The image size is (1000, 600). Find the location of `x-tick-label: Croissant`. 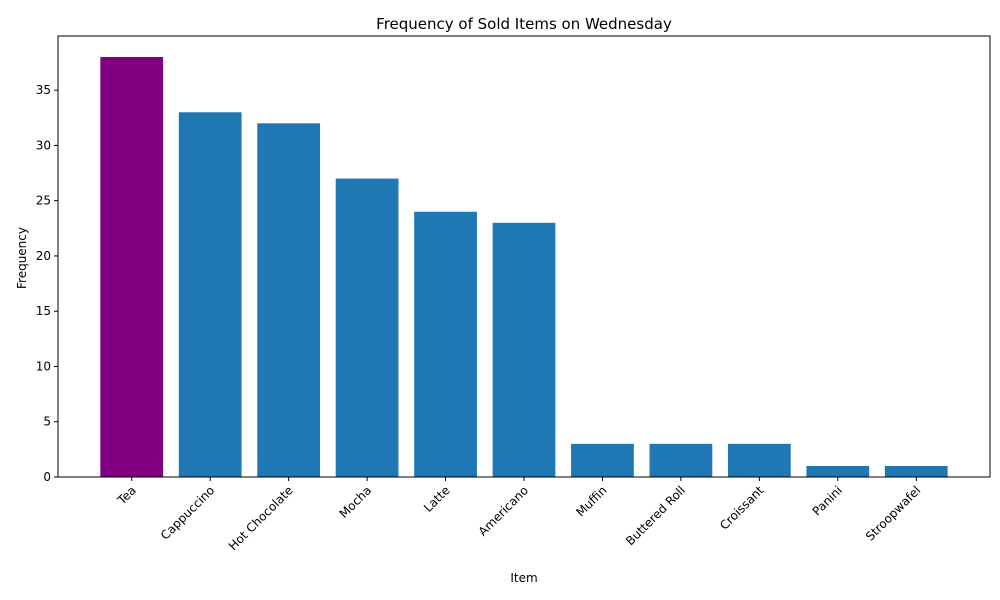

x-tick-label: Croissant is located at coordinates (742, 508).